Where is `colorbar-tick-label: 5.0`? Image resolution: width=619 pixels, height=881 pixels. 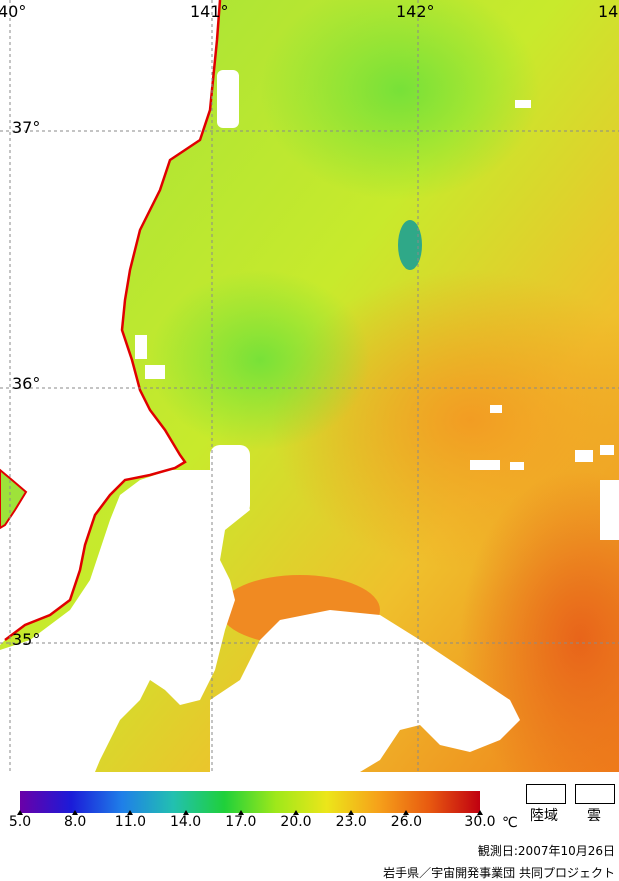
colorbar-tick-label: 5.0 is located at coordinates (20, 822).